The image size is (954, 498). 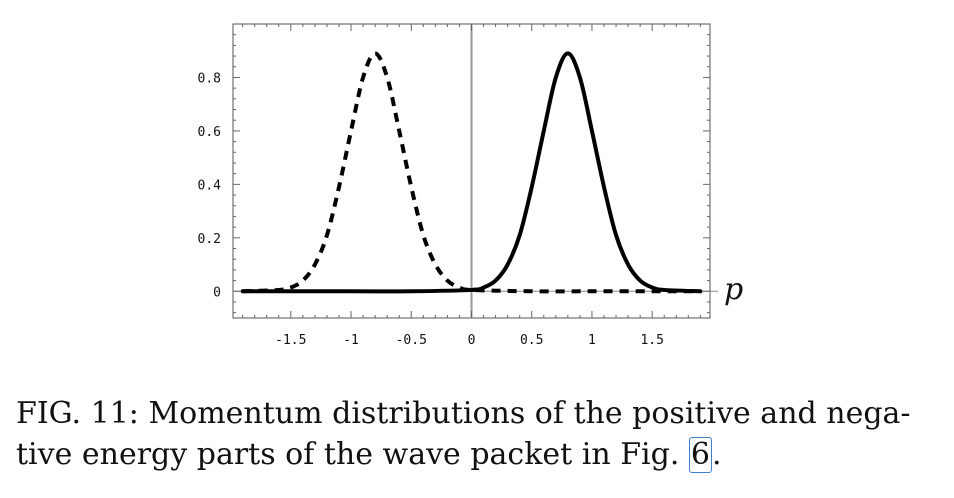 What do you see at coordinates (209, 132) in the screenshot?
I see `y-tick-label: 0.6` at bounding box center [209, 132].